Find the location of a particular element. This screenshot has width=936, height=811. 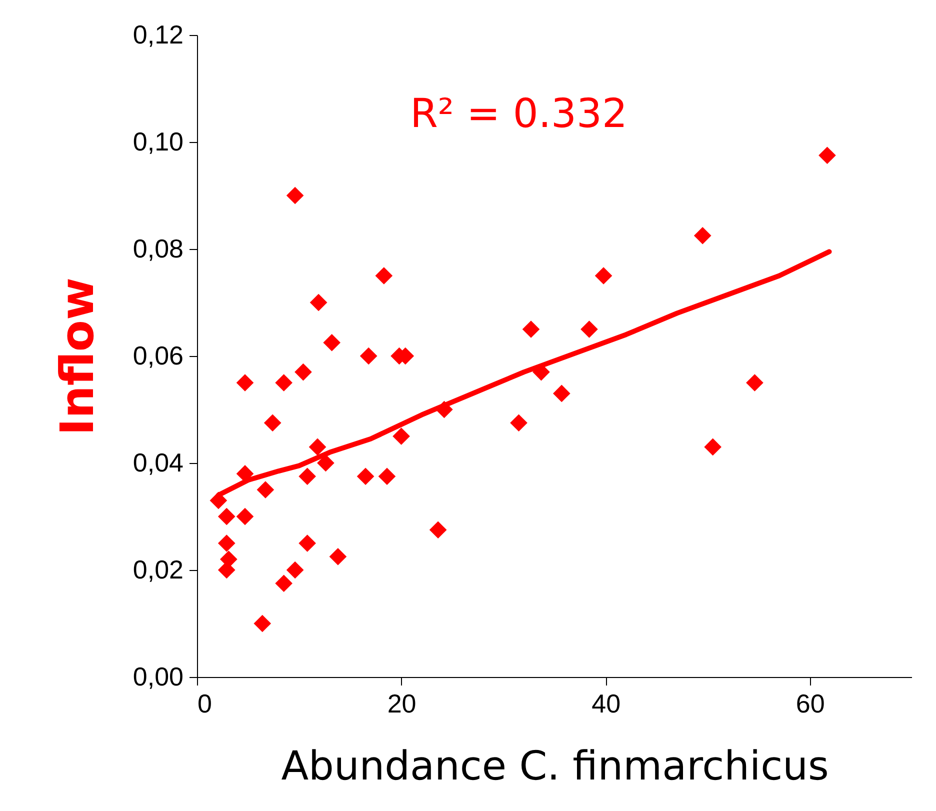

y-axis-title: Inflow is located at coordinates (77, 356).